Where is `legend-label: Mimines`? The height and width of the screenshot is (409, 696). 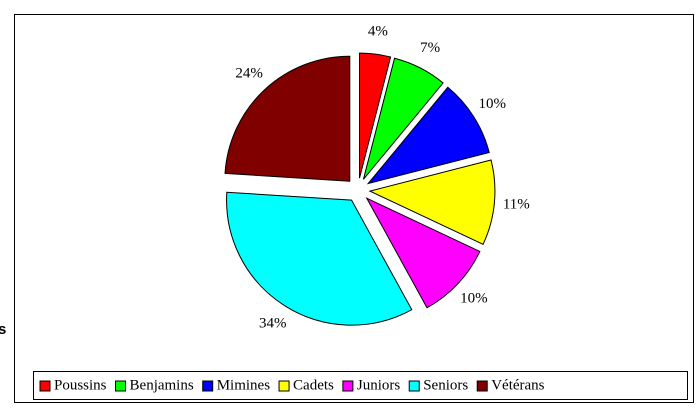 legend-label: Mimines is located at coordinates (243, 385).